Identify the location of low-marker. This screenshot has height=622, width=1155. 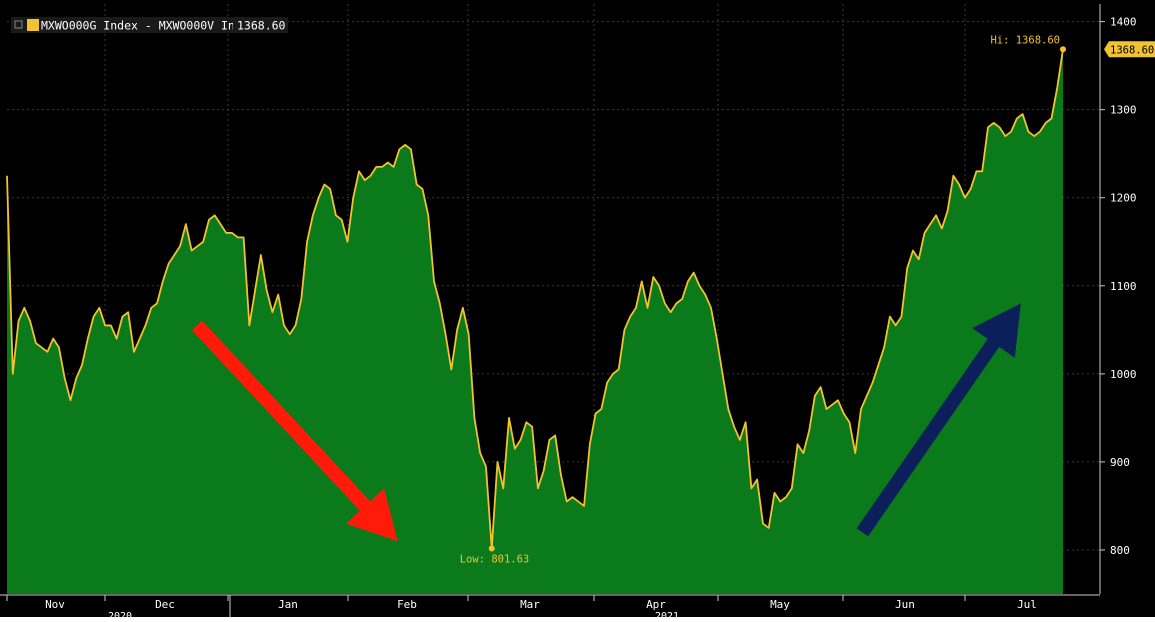
(491, 548).